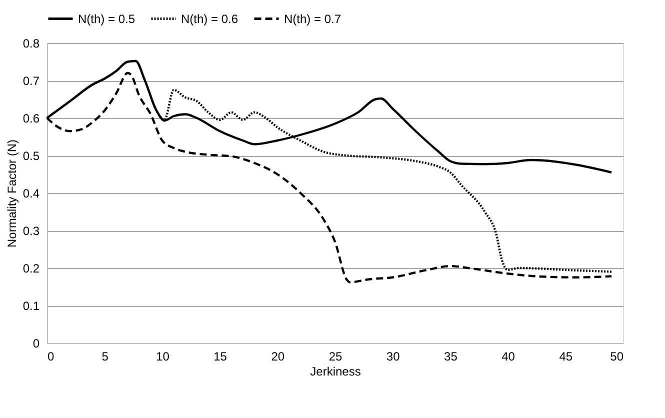 This screenshot has height=418, width=665. I want to click on legend-label: N(th) = 0.7, so click(313, 19).